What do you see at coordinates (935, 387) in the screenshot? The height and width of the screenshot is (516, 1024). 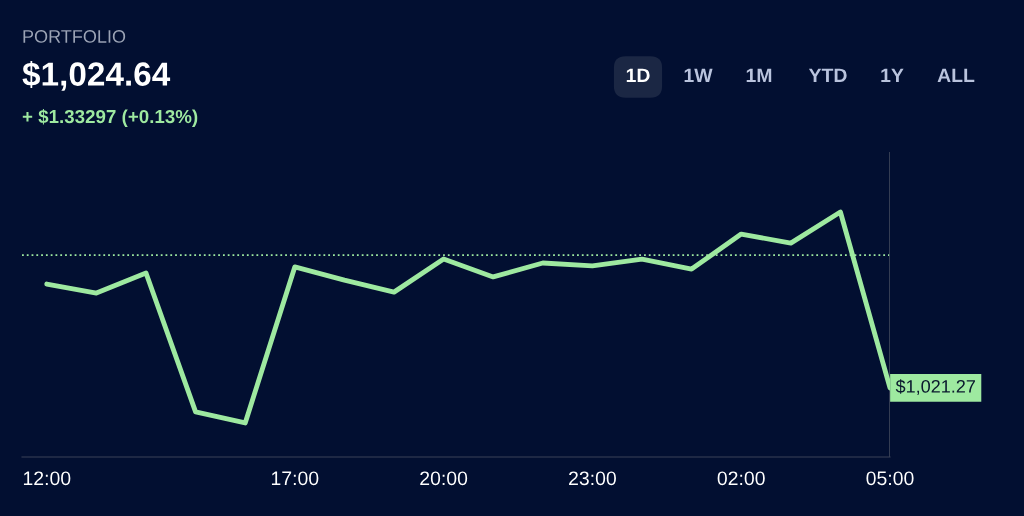 I see `annotation: $1,021.27` at bounding box center [935, 387].